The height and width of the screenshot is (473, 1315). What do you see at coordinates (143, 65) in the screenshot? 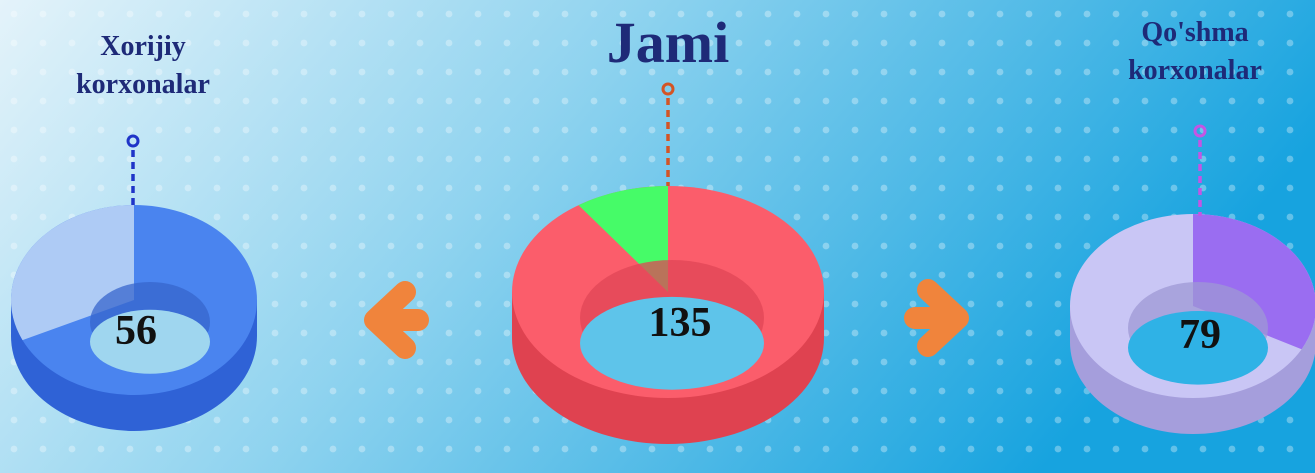
I see `label: Xorijiy korxonalar` at bounding box center [143, 65].